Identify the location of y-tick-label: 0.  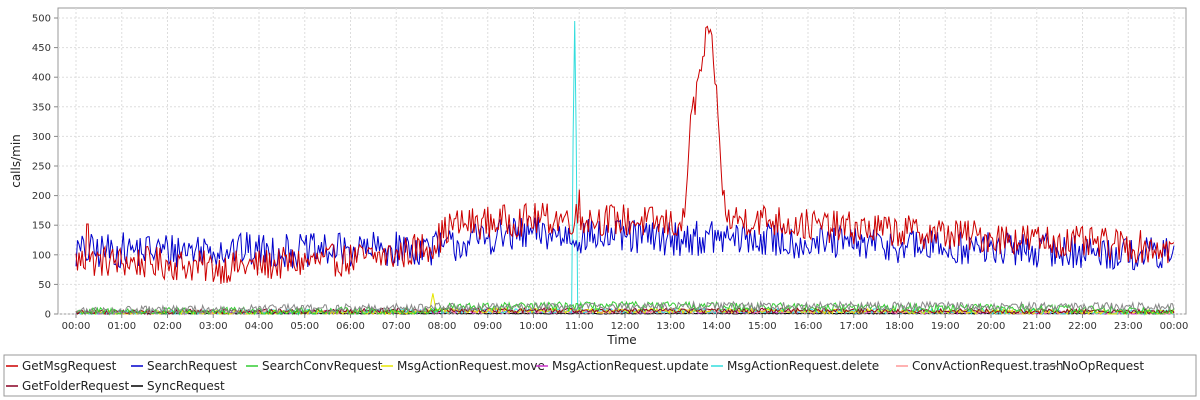
(48, 315).